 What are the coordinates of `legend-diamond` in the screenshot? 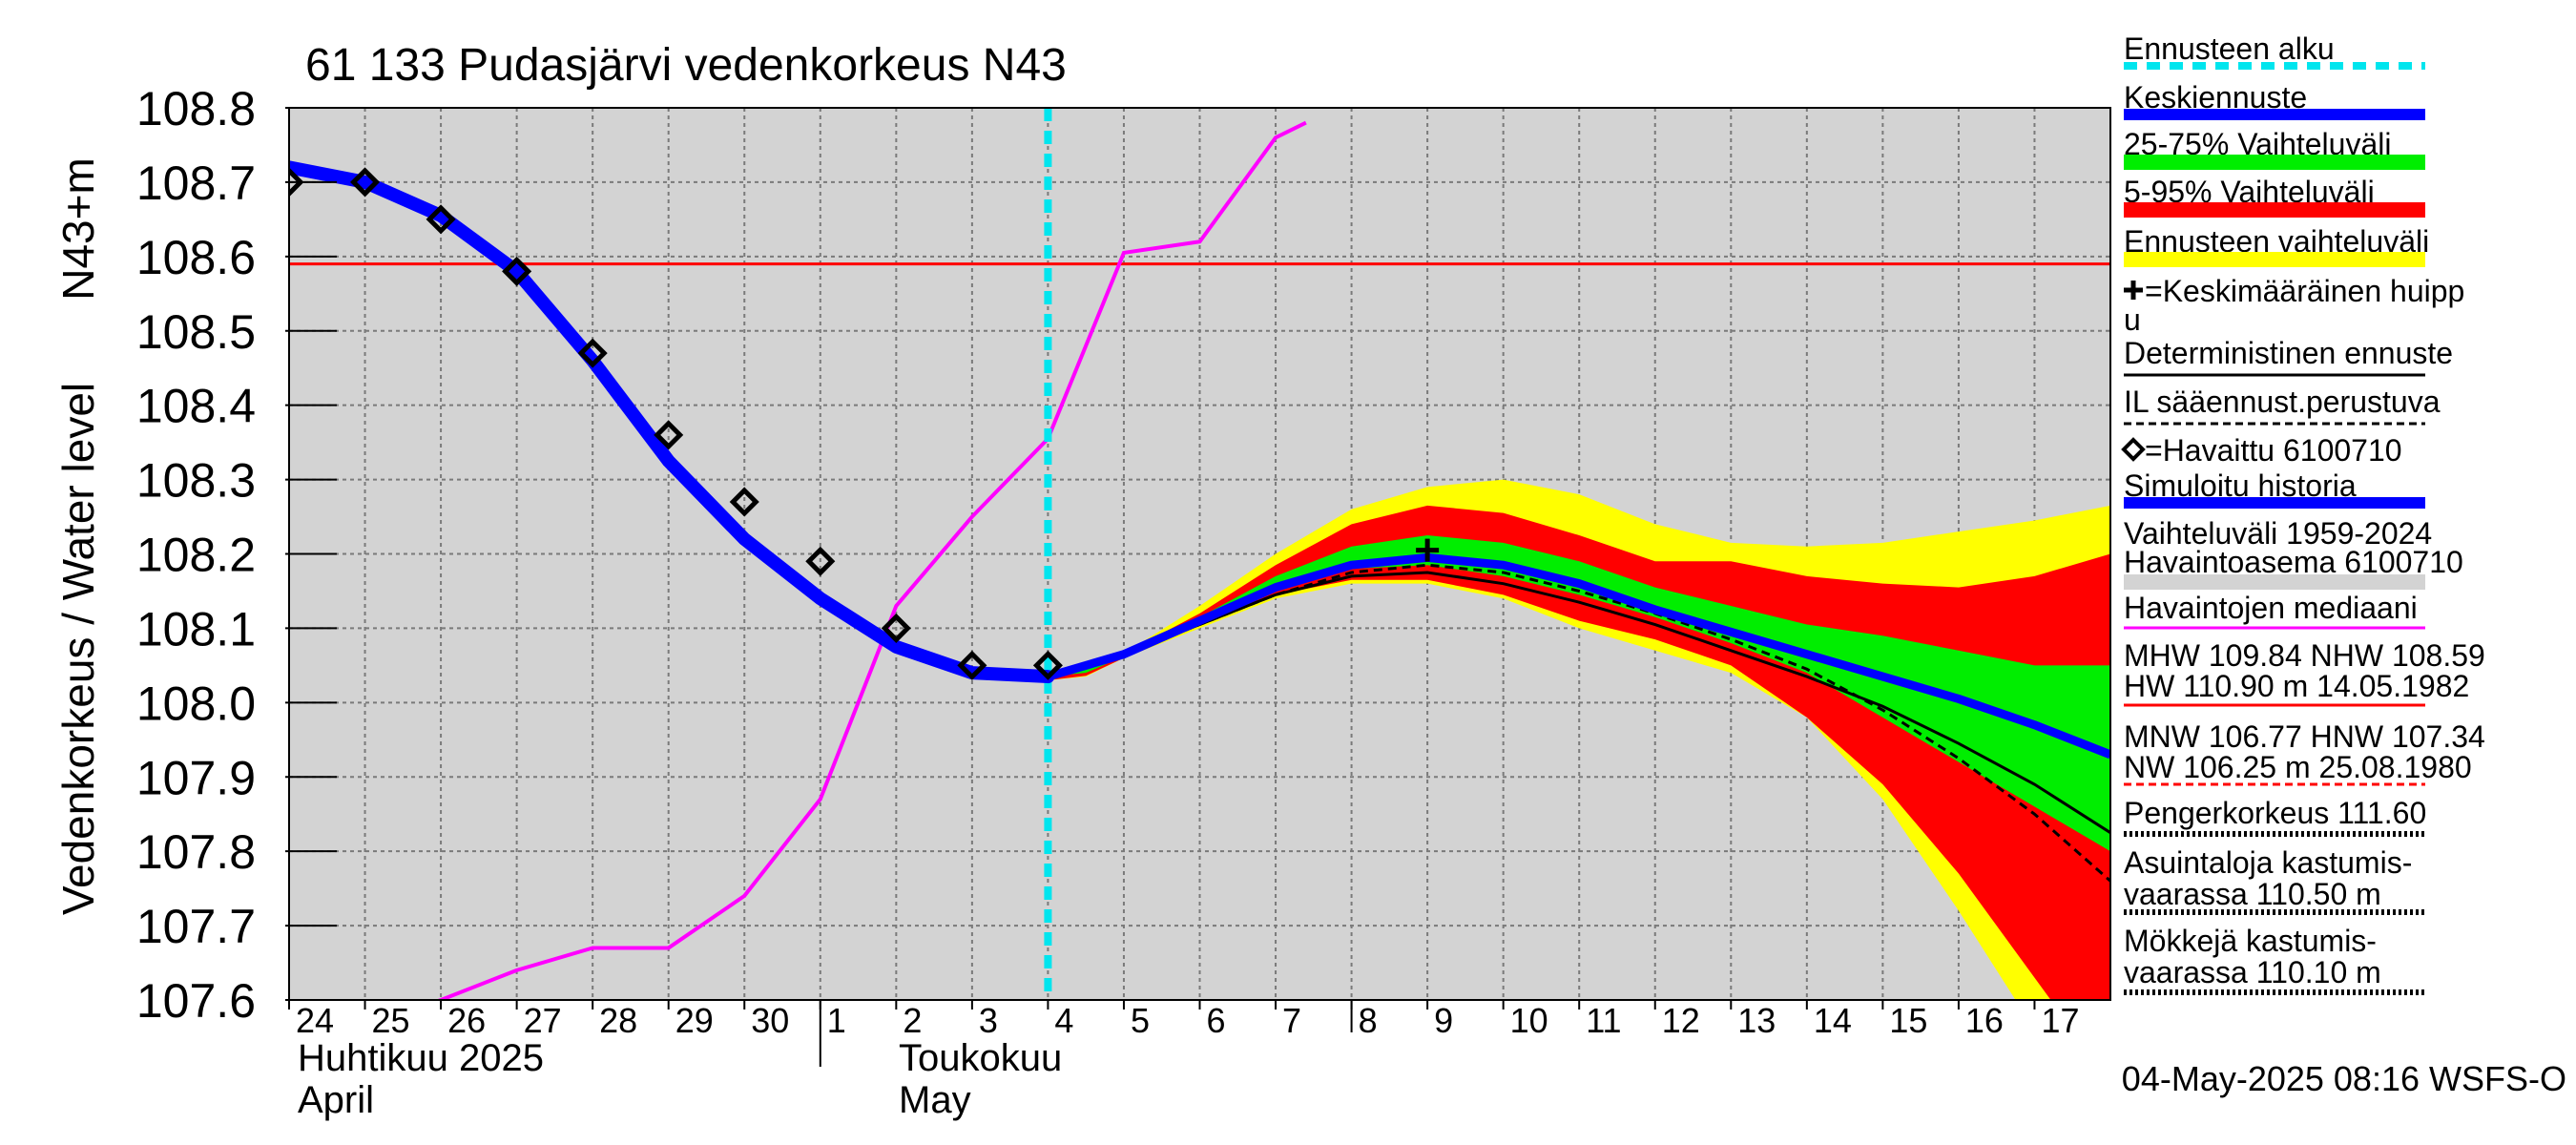 It's located at (2133, 449).